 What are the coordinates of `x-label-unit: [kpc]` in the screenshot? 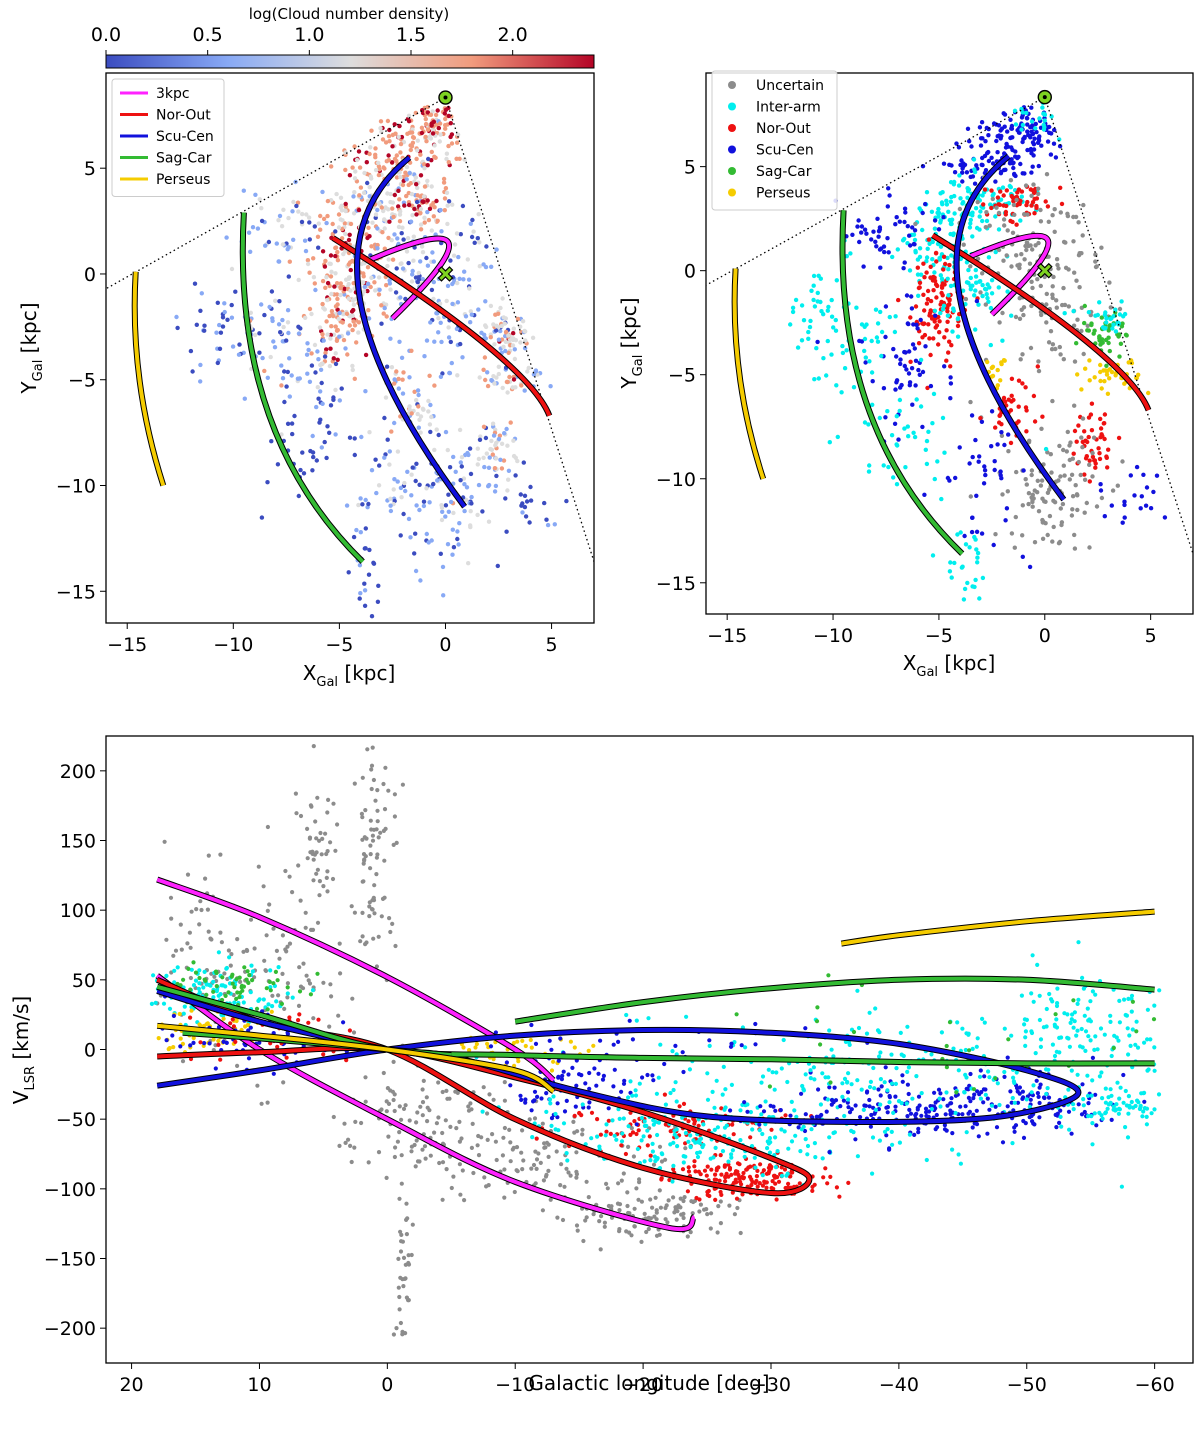 It's located at (366, 673).